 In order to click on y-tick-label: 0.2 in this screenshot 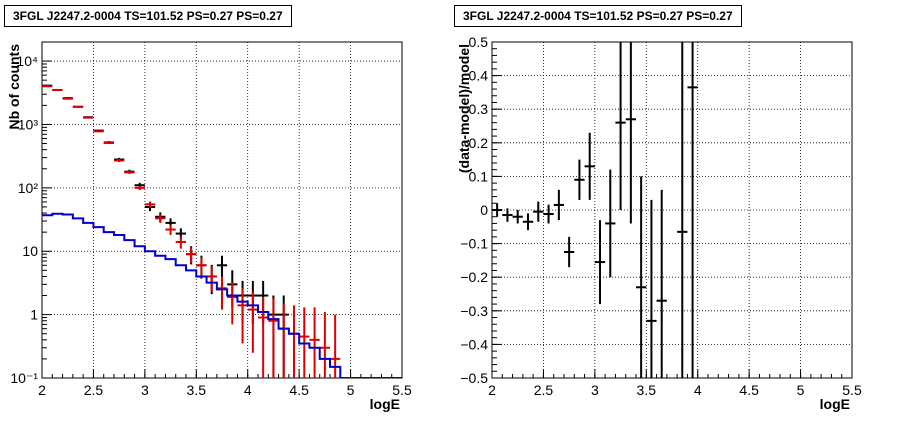, I will do `click(479, 143)`.